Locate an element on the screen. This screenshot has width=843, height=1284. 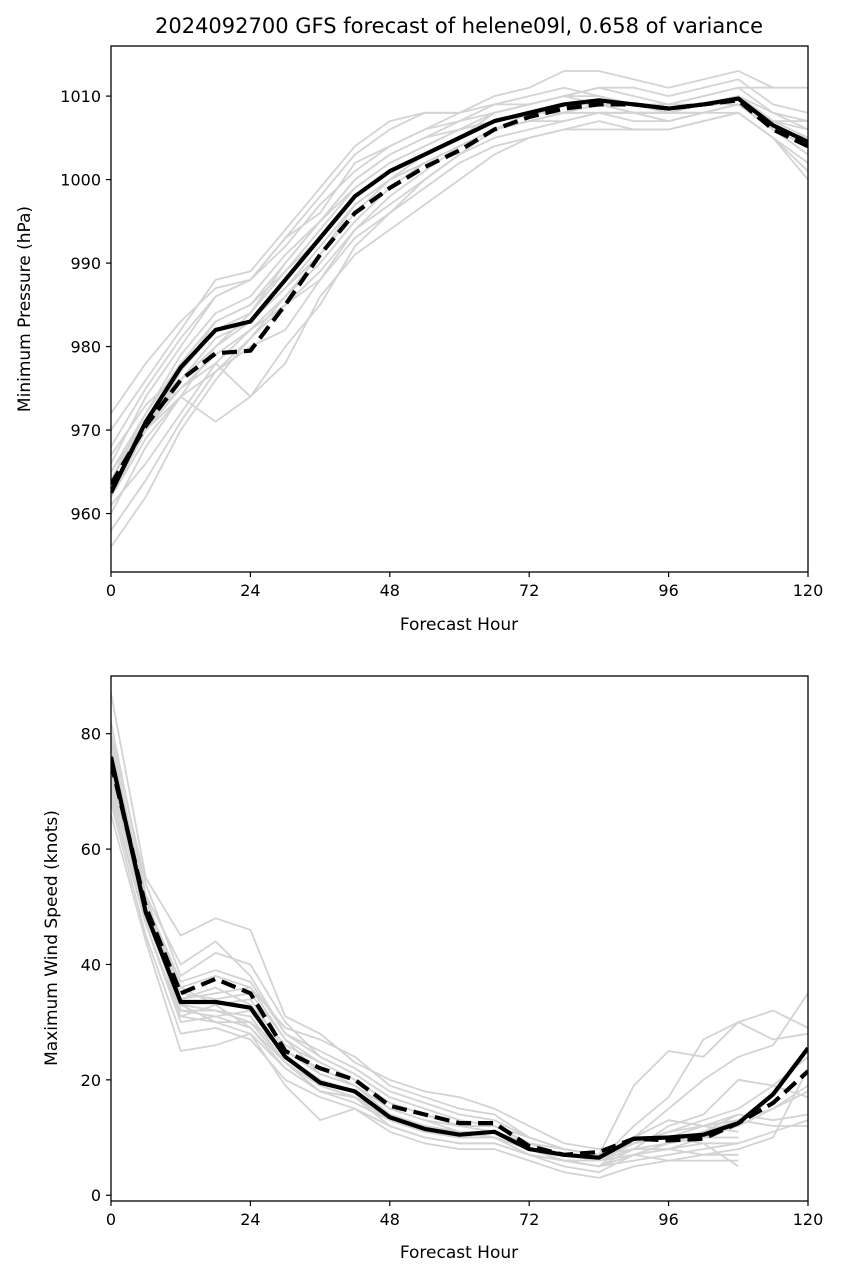
wind-x-tick-label: 120 is located at coordinates (808, 1219).